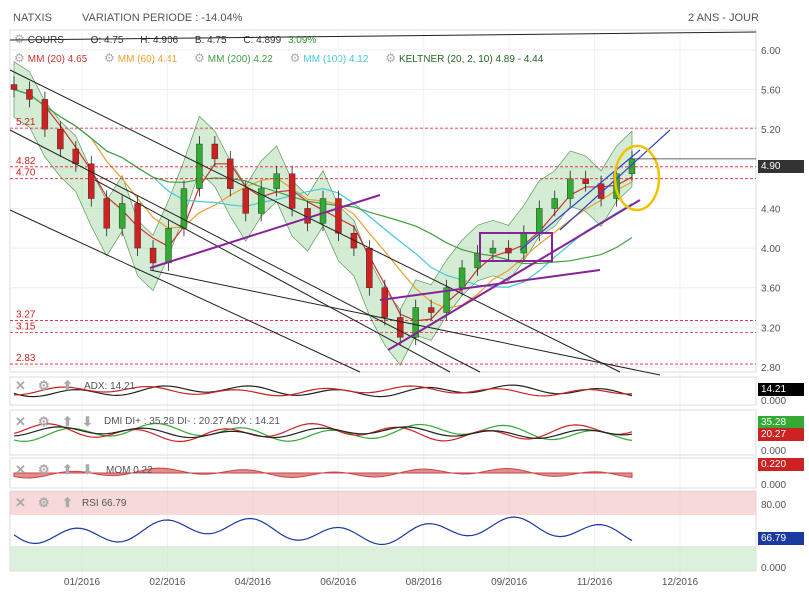  Describe the element at coordinates (57, 59) in the screenshot. I see `legend-mm20: MM (20) 4.65` at that location.